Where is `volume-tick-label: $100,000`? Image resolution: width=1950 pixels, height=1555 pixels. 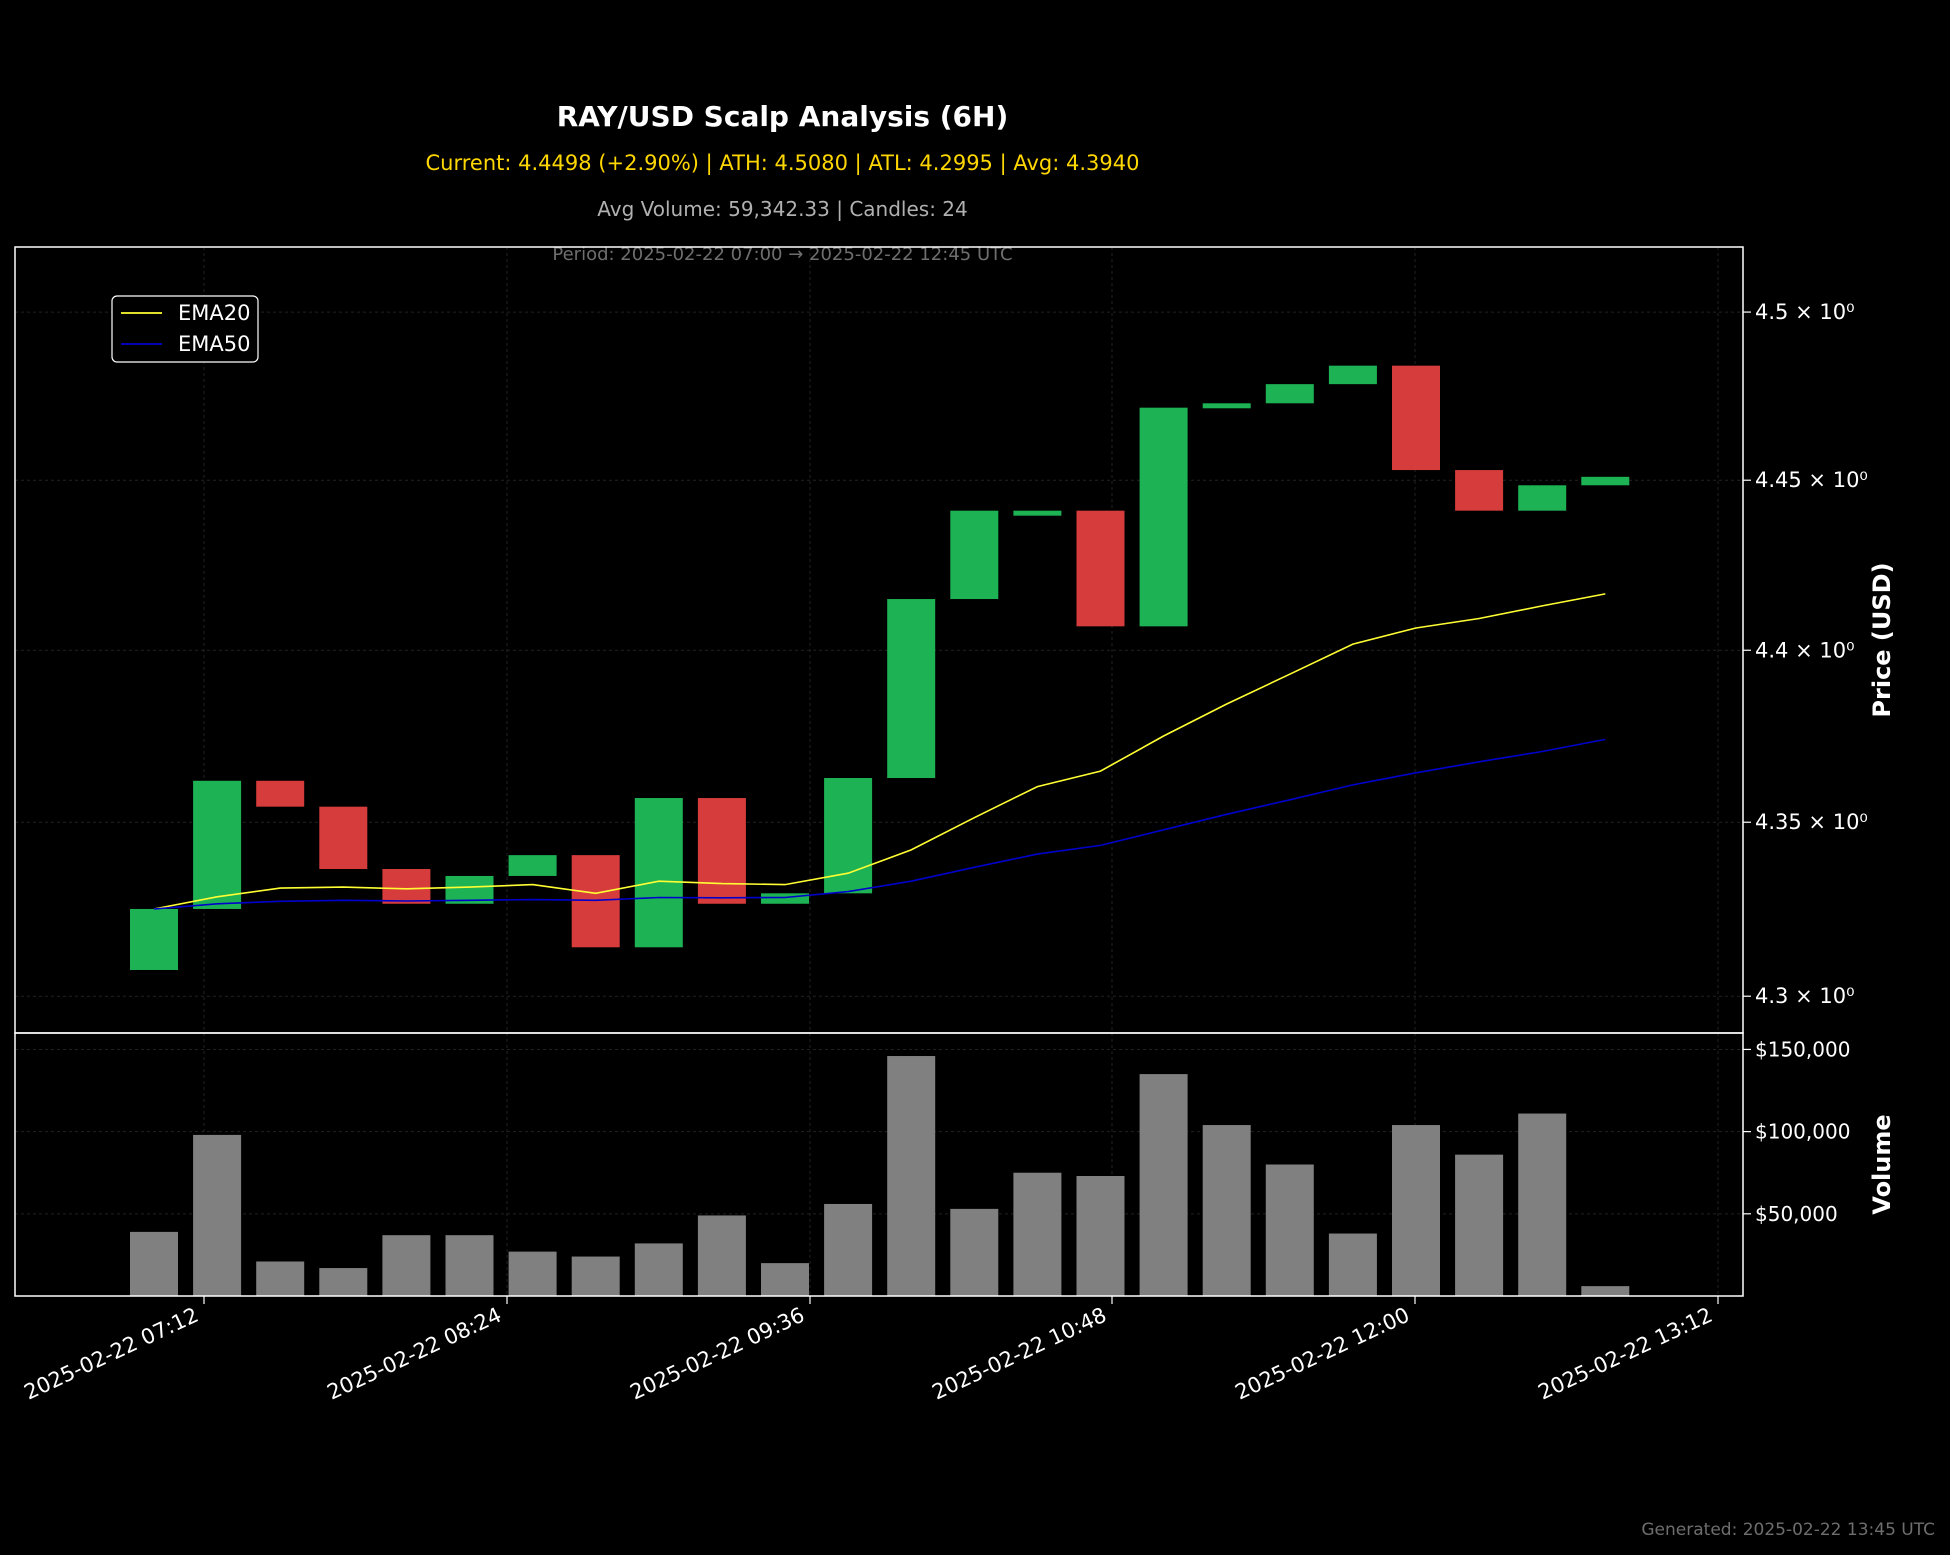
volume-tick-label: $100,000 is located at coordinates (1802, 1132).